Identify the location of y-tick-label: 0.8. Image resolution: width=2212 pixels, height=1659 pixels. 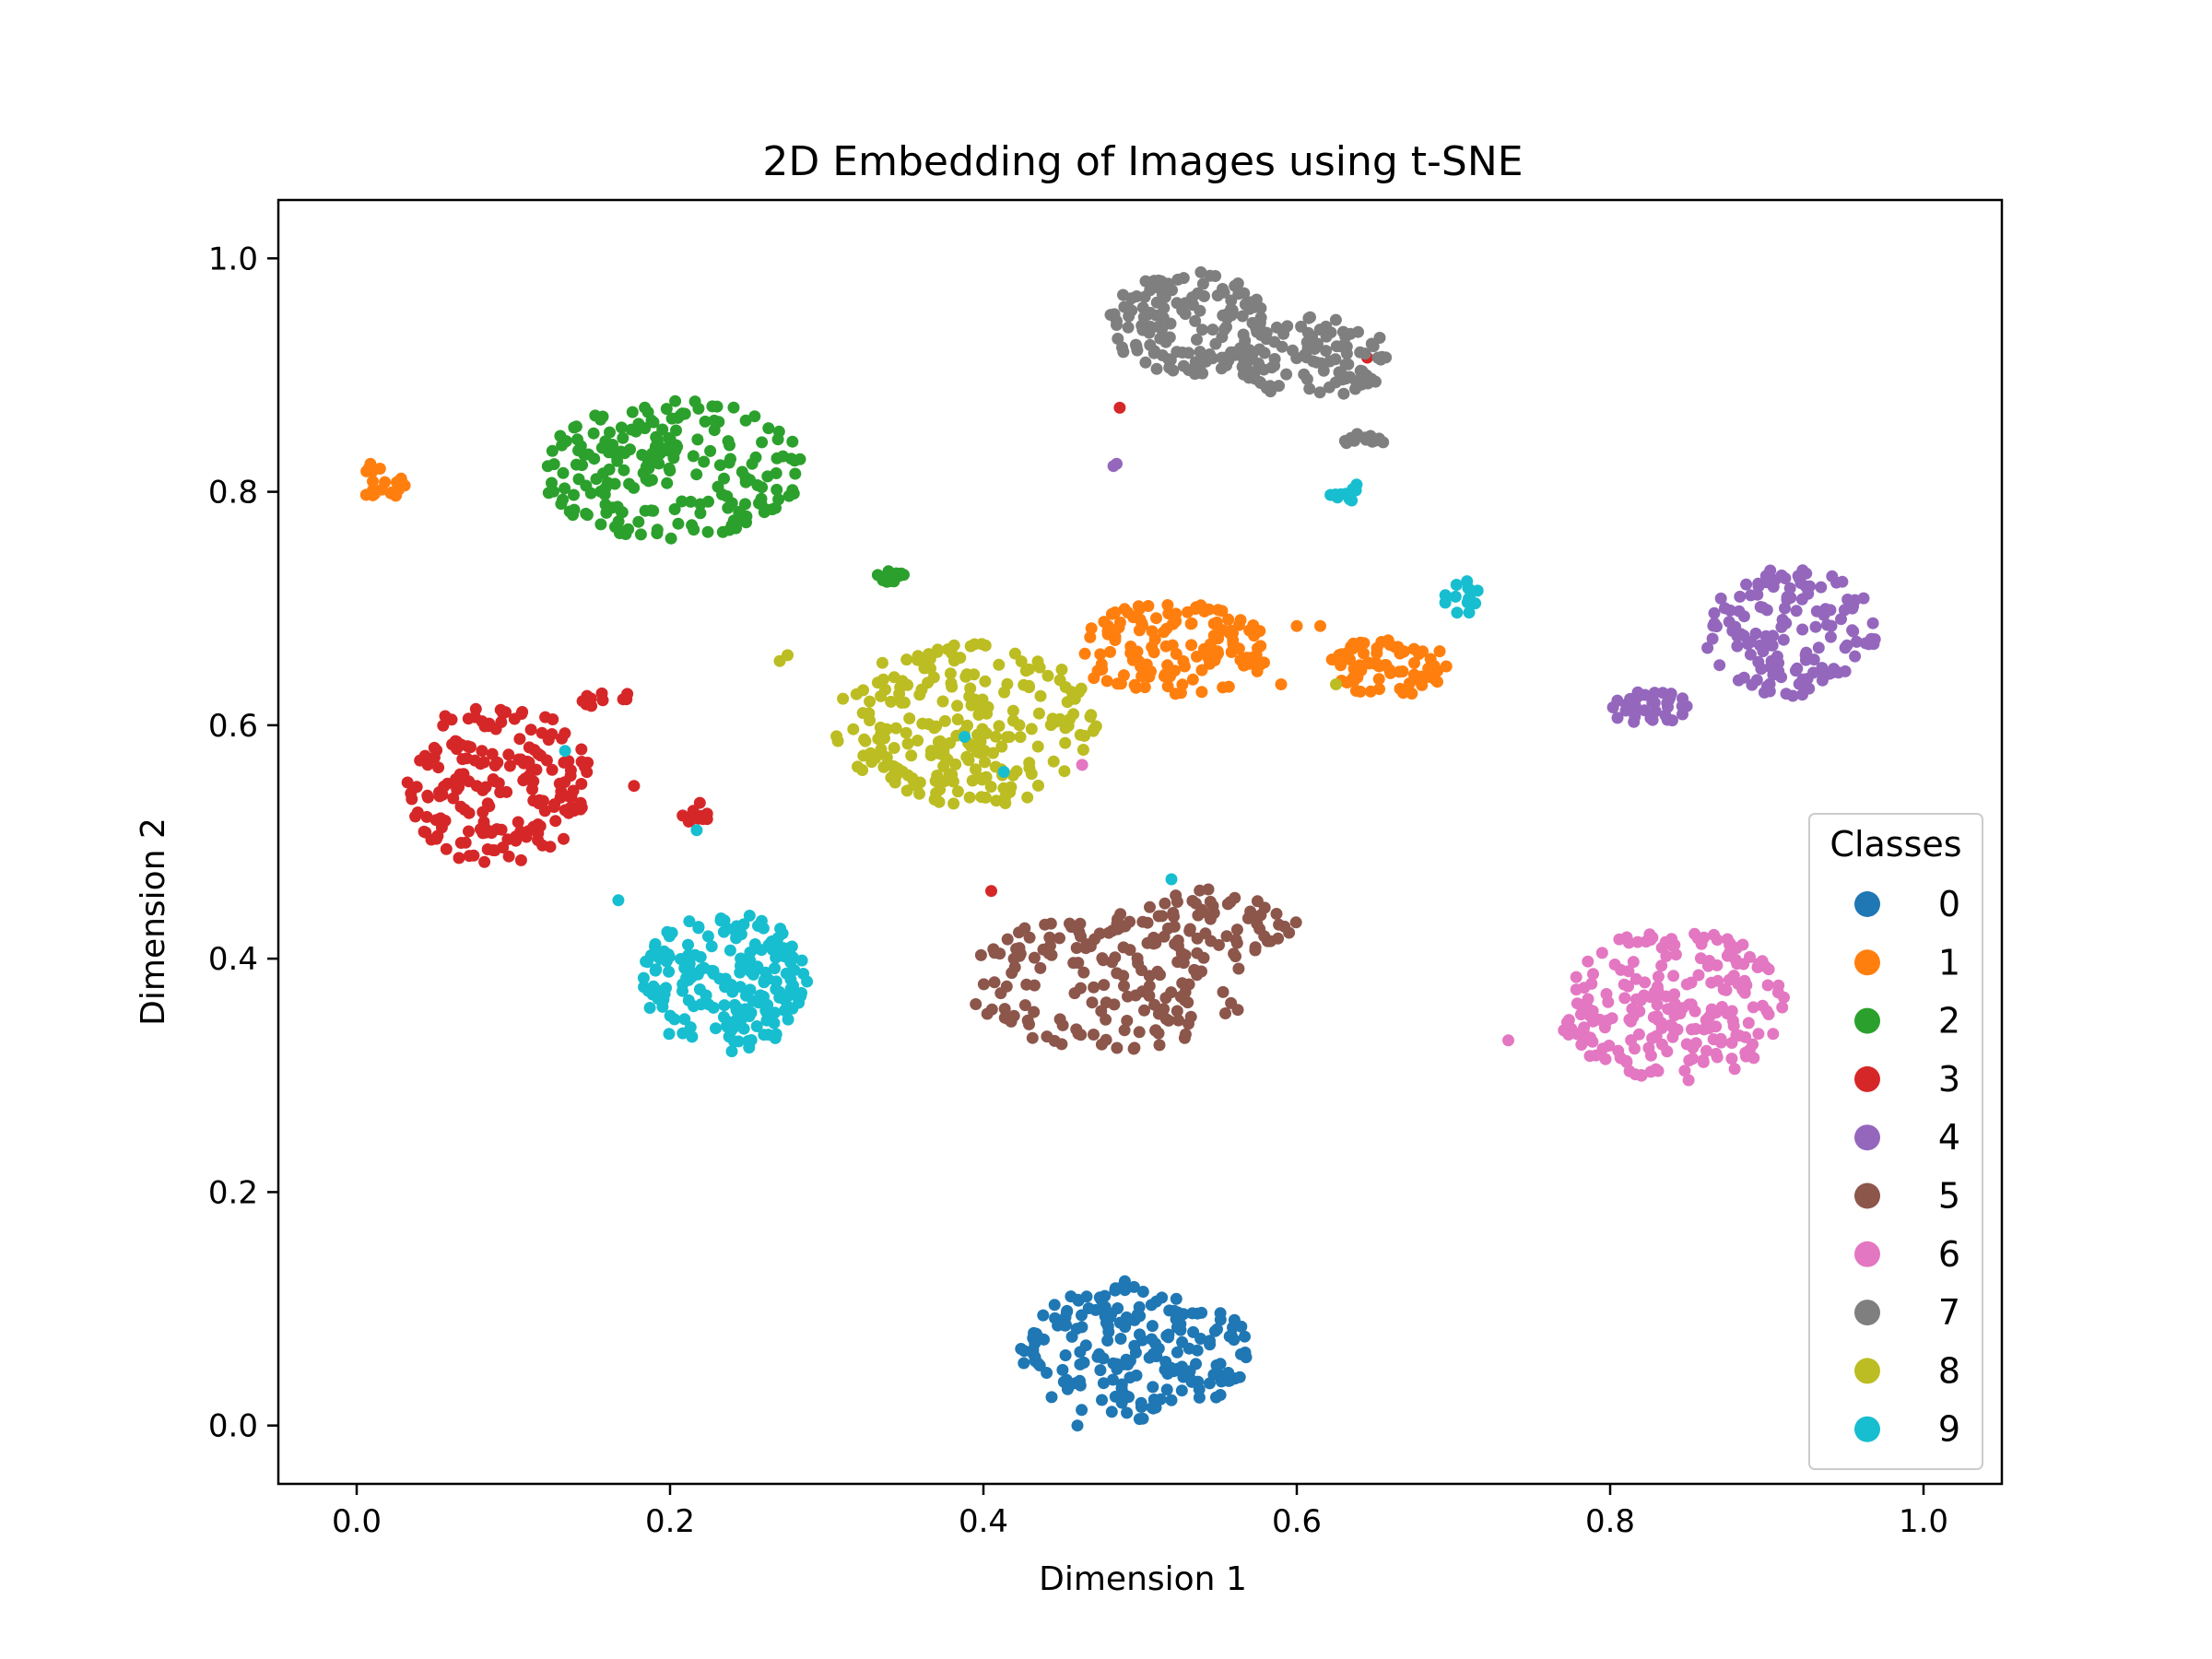
(233, 493).